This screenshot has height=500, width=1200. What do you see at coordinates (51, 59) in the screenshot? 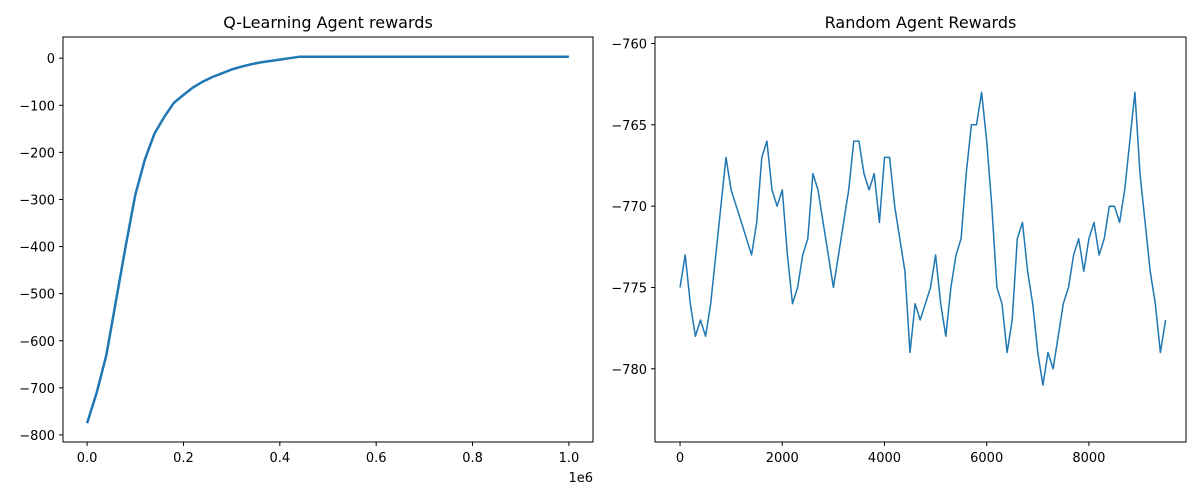
I see `y-tick-label: 0` at bounding box center [51, 59].